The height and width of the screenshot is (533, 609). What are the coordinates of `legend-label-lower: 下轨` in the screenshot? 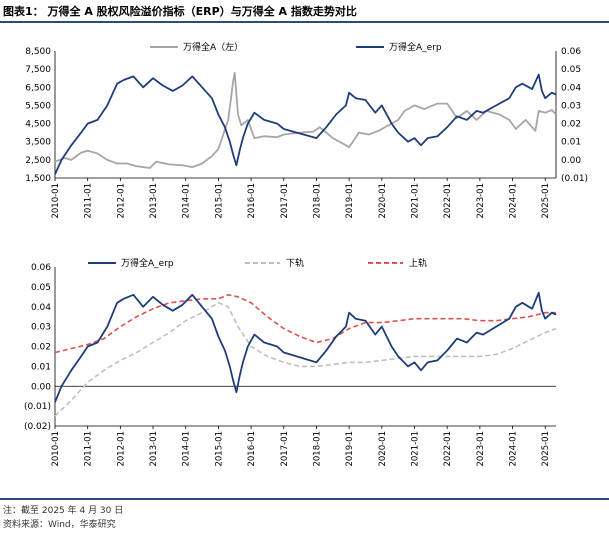 It's located at (295, 263).